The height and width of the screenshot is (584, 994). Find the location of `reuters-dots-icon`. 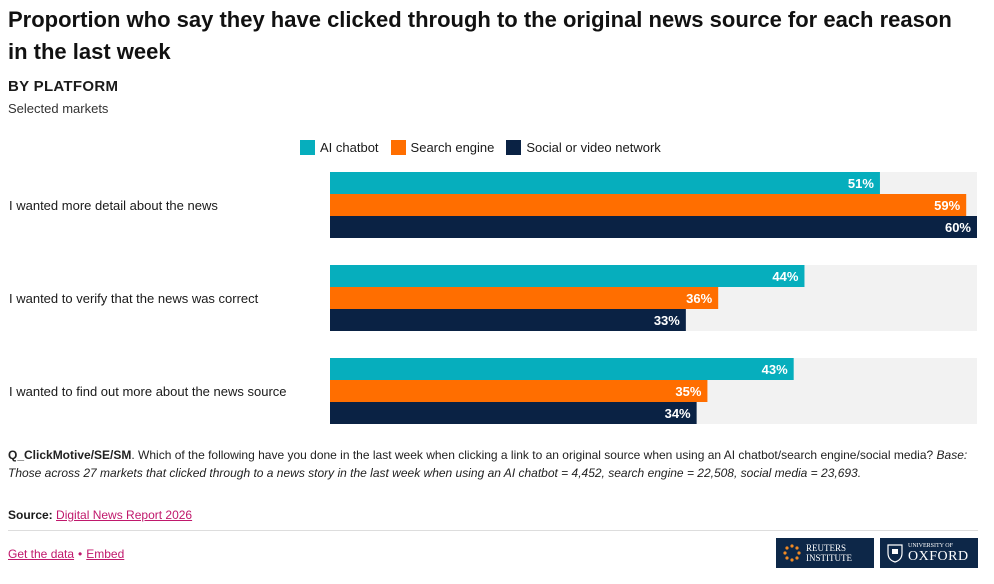

reuters-dots-icon is located at coordinates (792, 553).